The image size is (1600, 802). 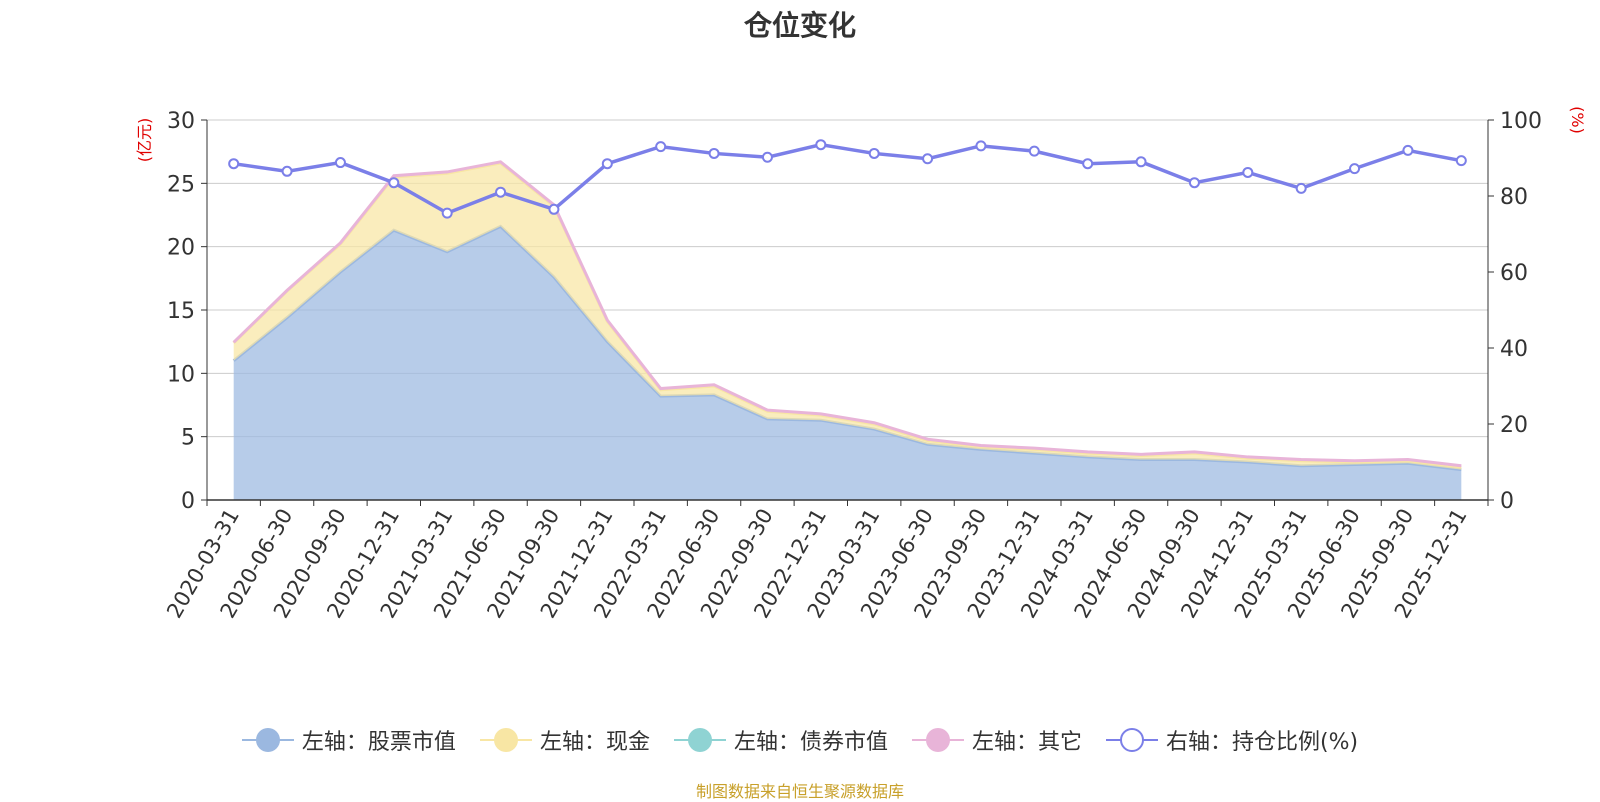 I want to click on legend-label: 左轴：其它, so click(x=1026, y=742).